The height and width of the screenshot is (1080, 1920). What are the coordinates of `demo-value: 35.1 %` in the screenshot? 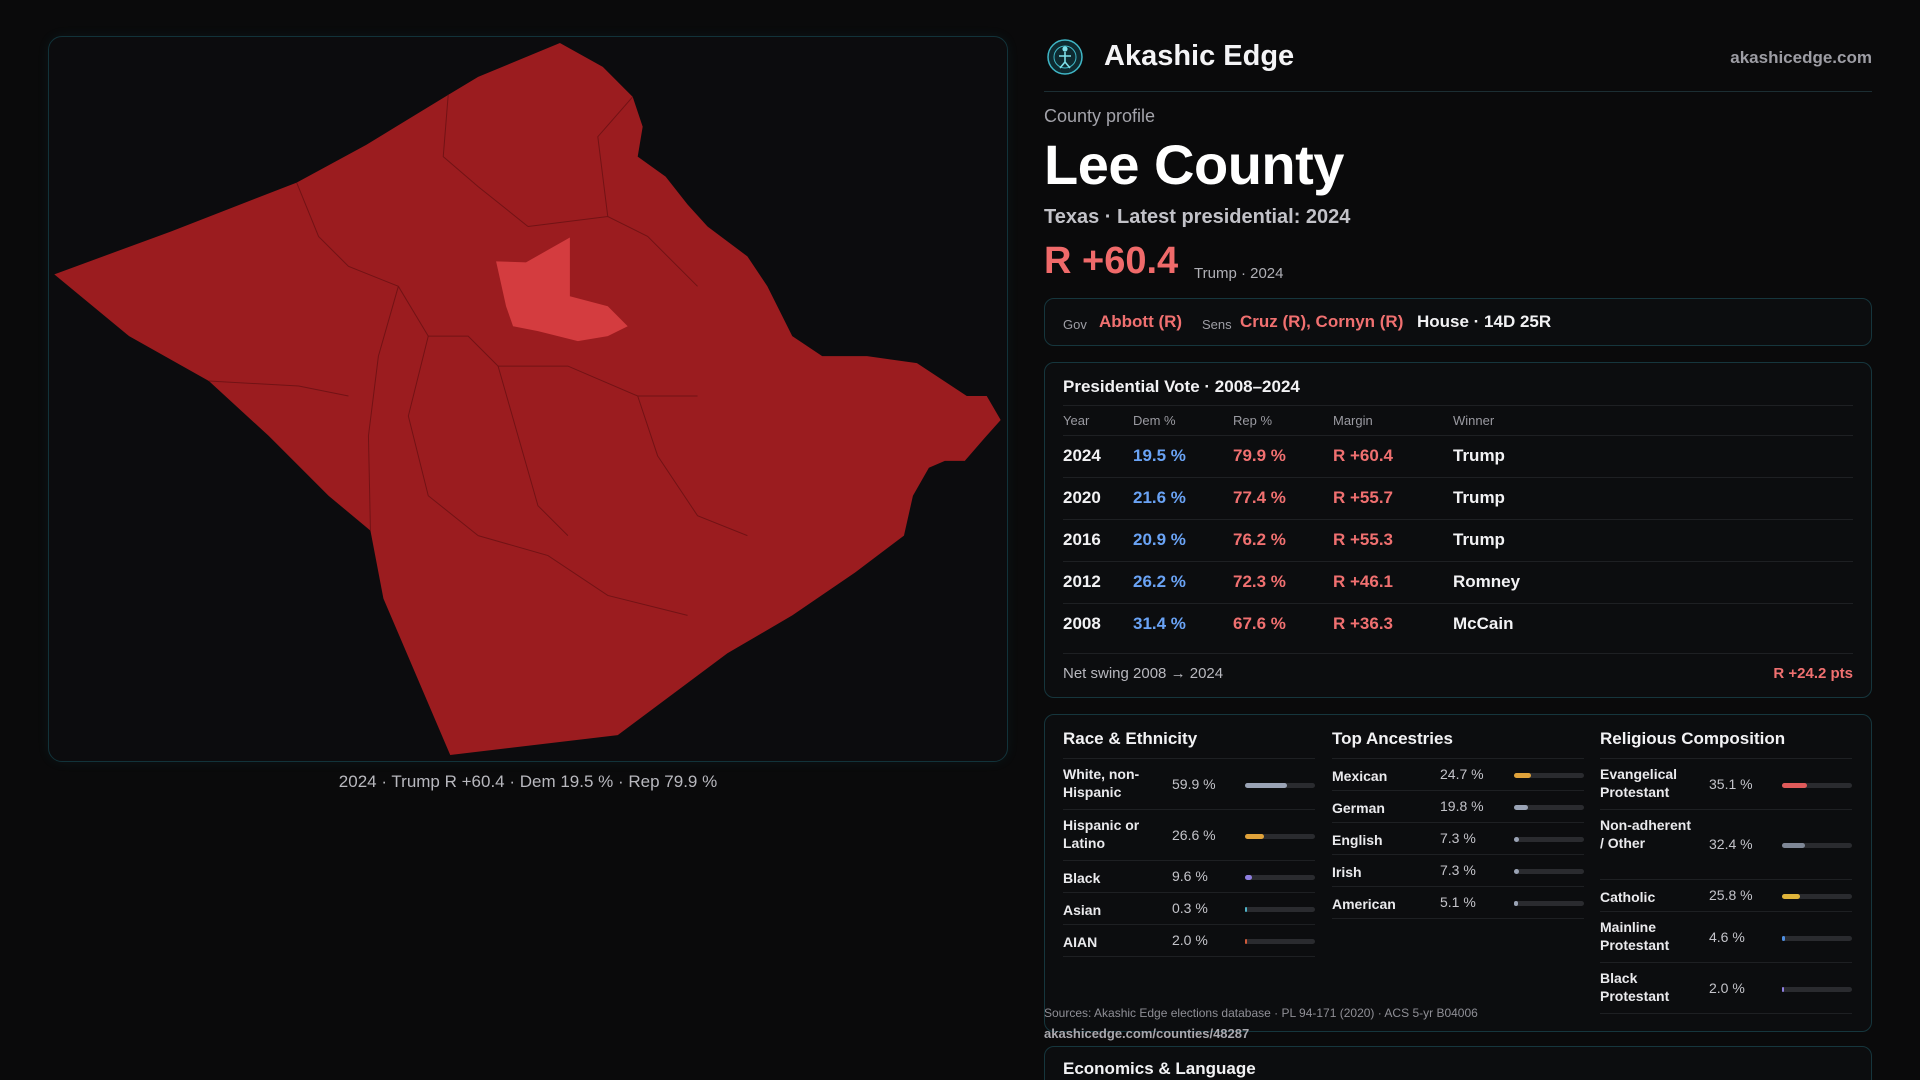 It's located at (1731, 783).